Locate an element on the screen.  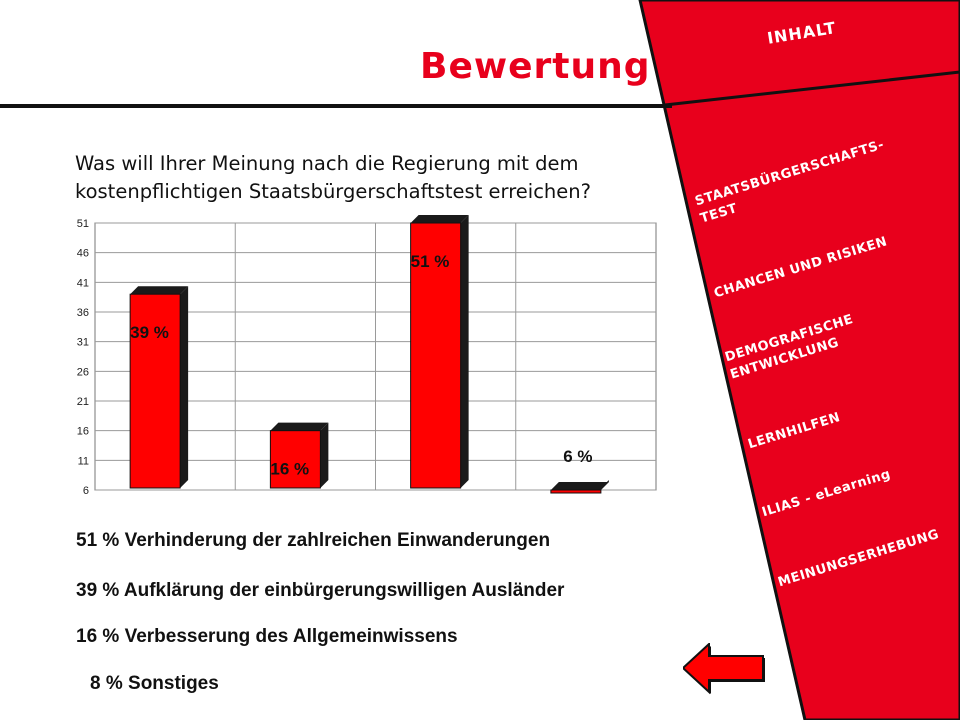
legend-item: 16 % Verbesserung des Allgemeinwissens is located at coordinates (267, 636).